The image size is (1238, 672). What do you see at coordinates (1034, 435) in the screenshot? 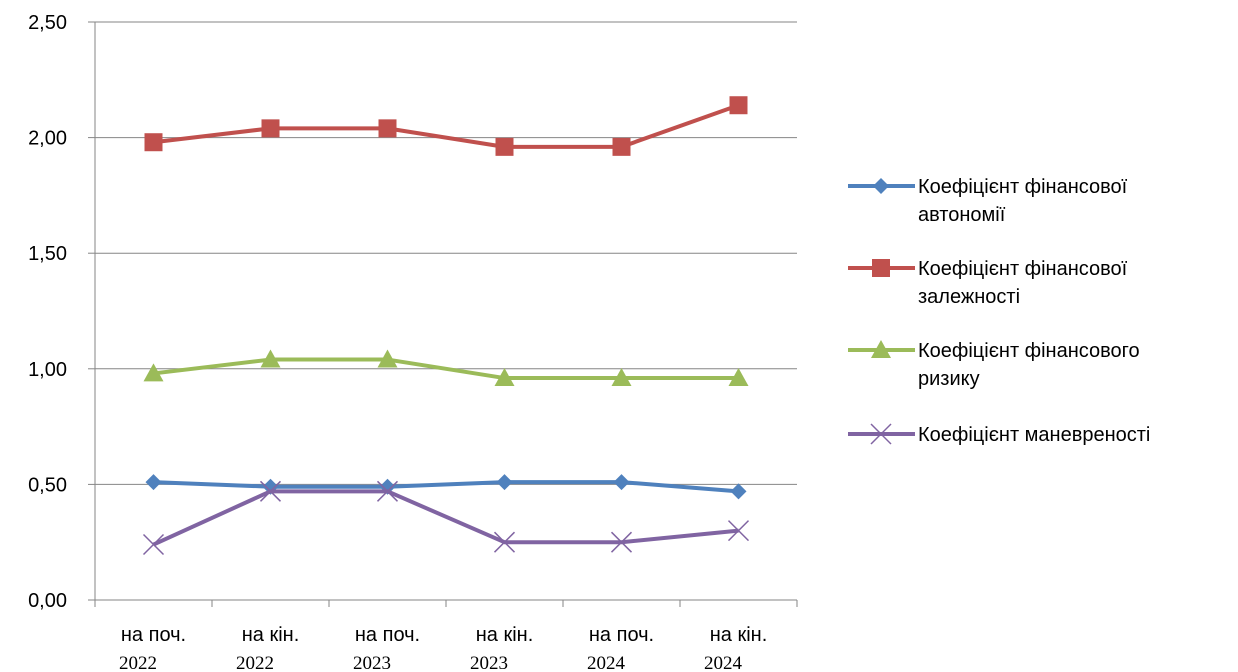
I see `legend-label: Коефіцієнт маневреності` at bounding box center [1034, 435].